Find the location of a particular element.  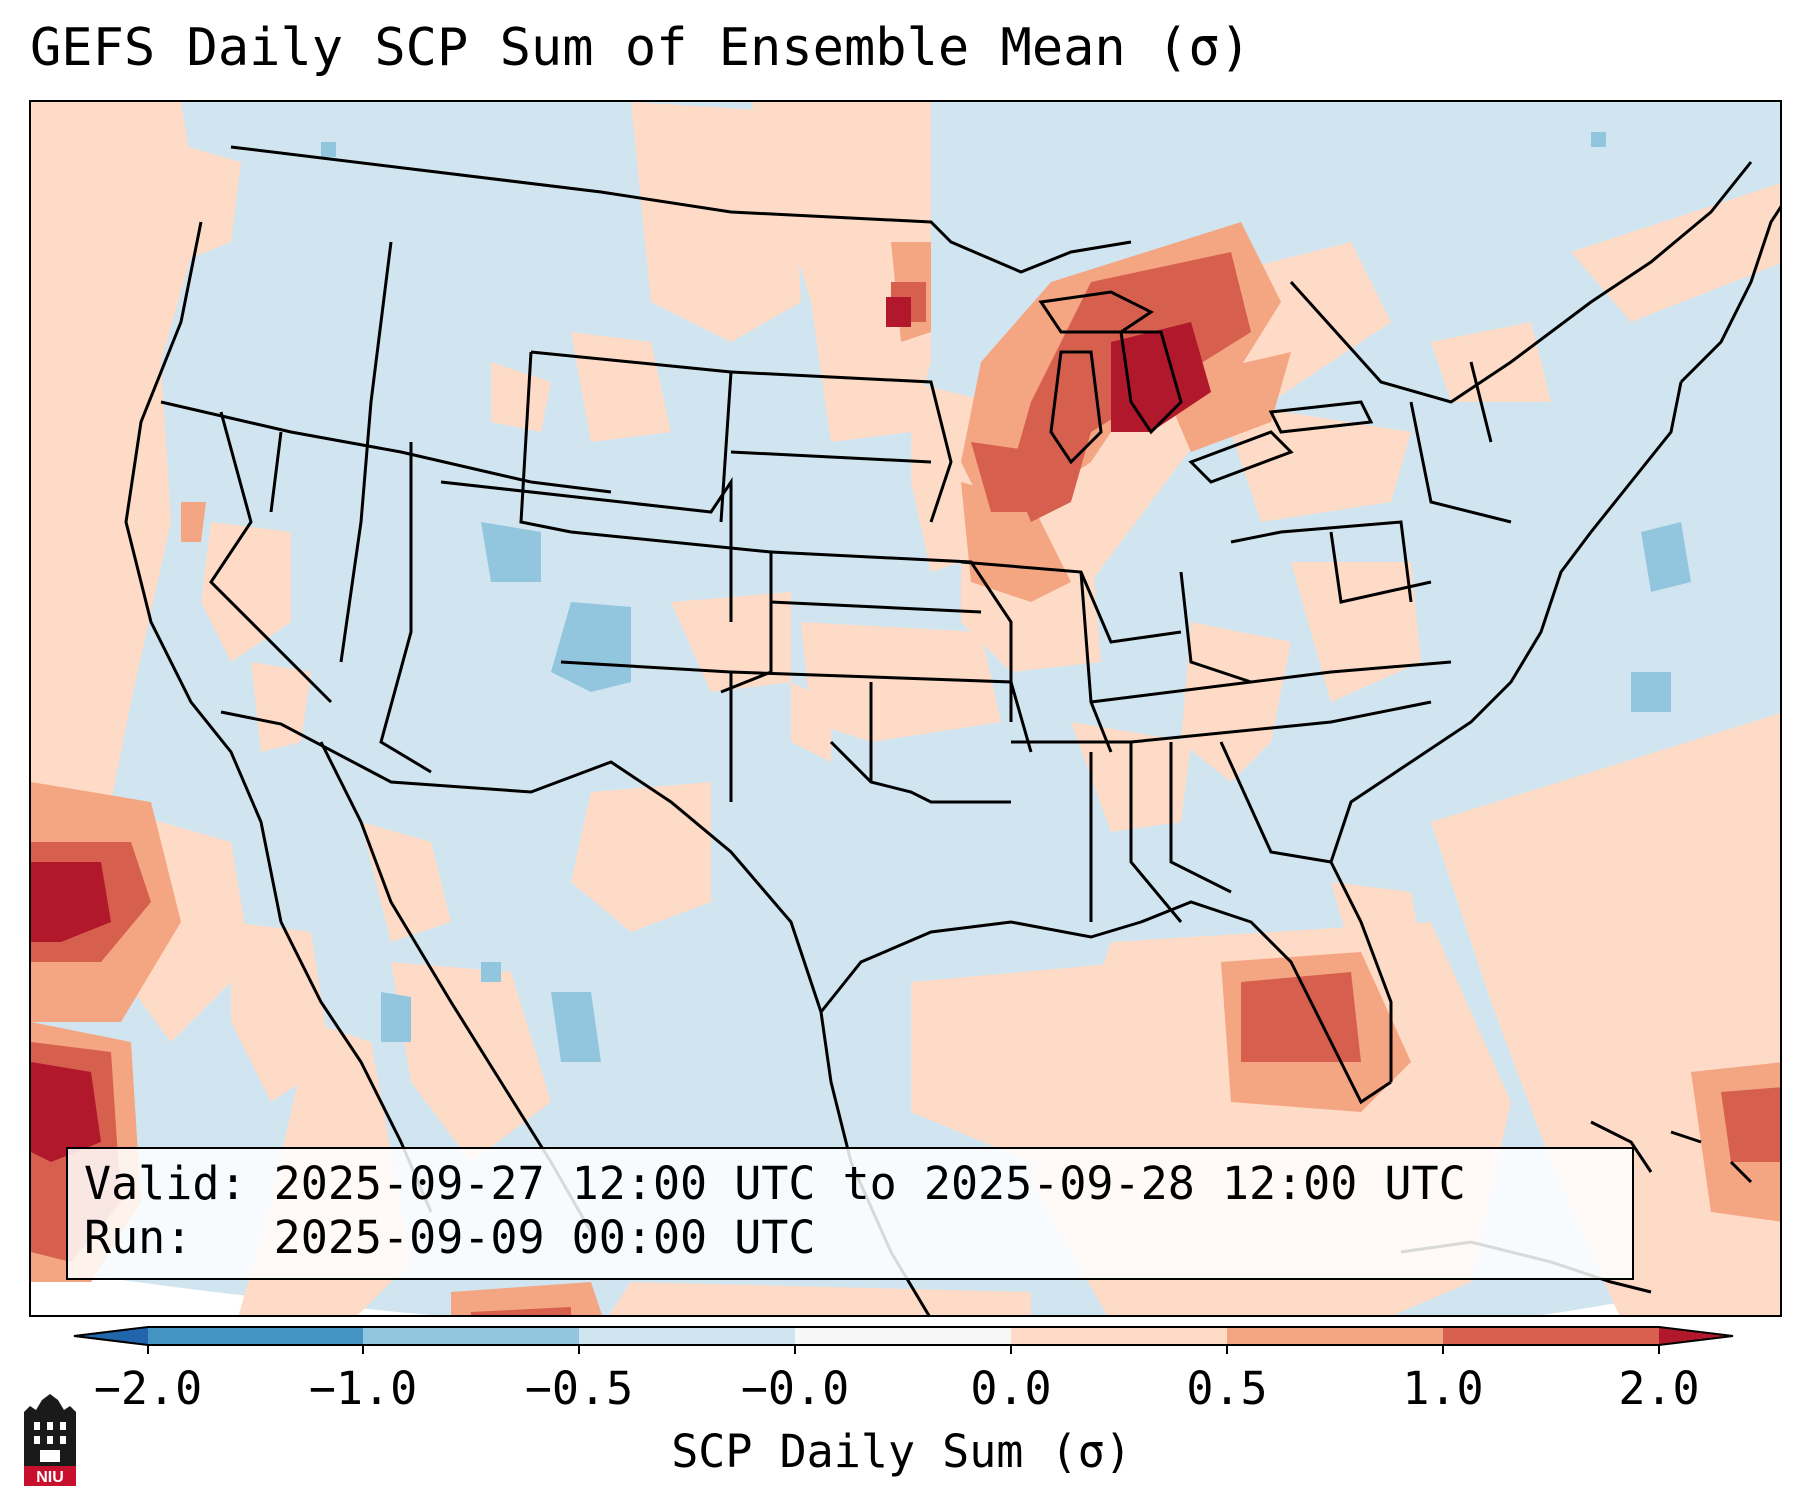

colorbar-tick-label: 0.0 is located at coordinates (1010, 1388).